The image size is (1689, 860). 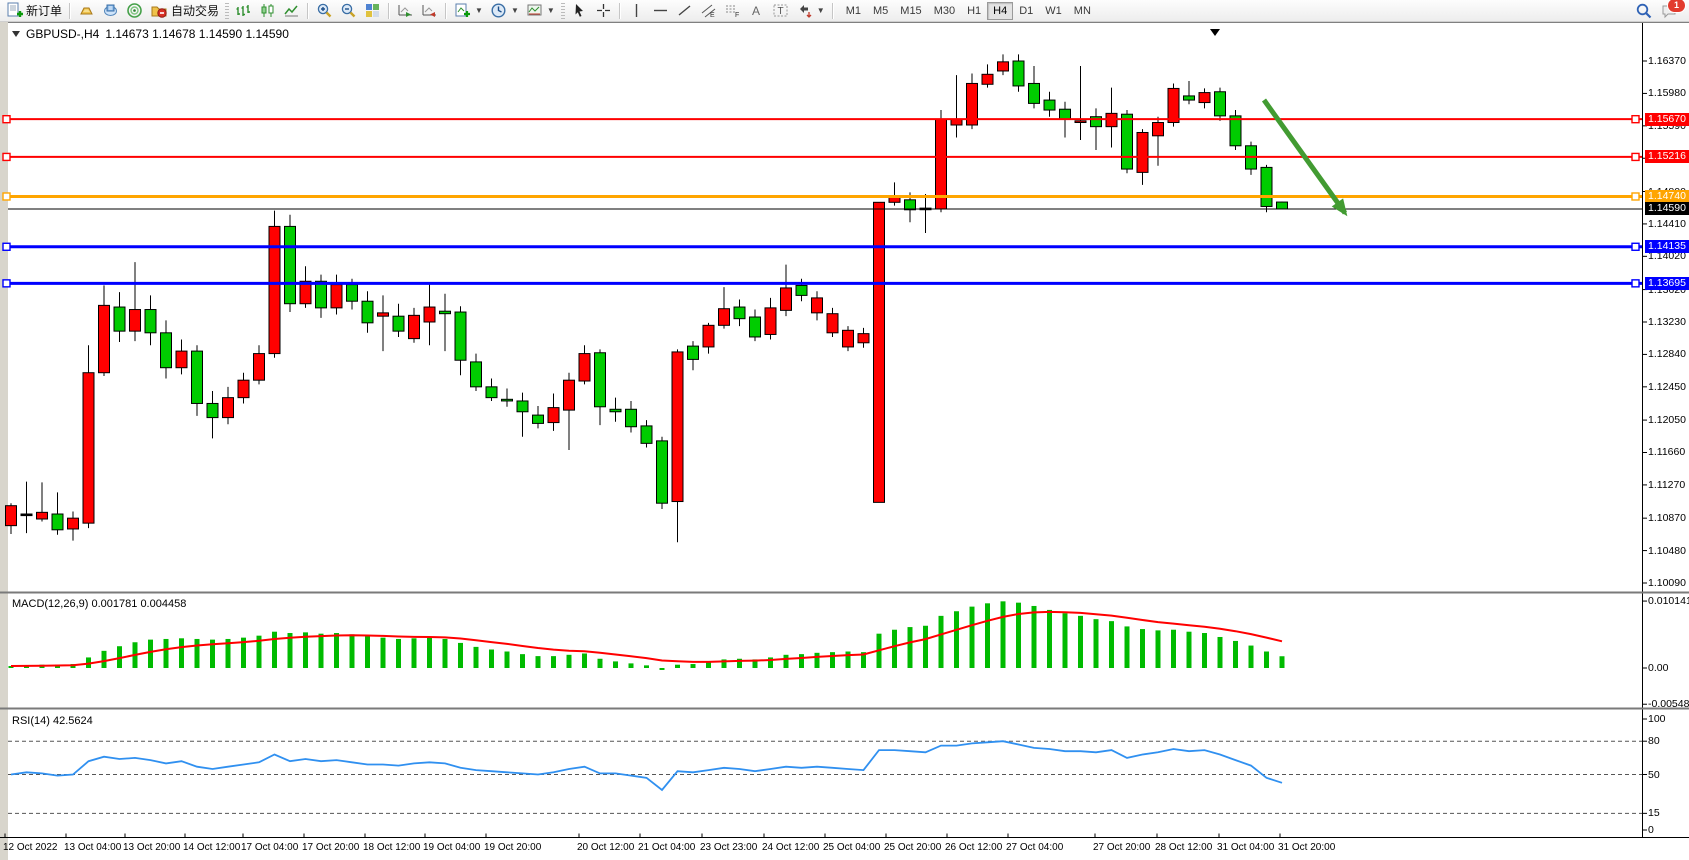 What do you see at coordinates (780, 11) in the screenshot?
I see `text-label-button: T` at bounding box center [780, 11].